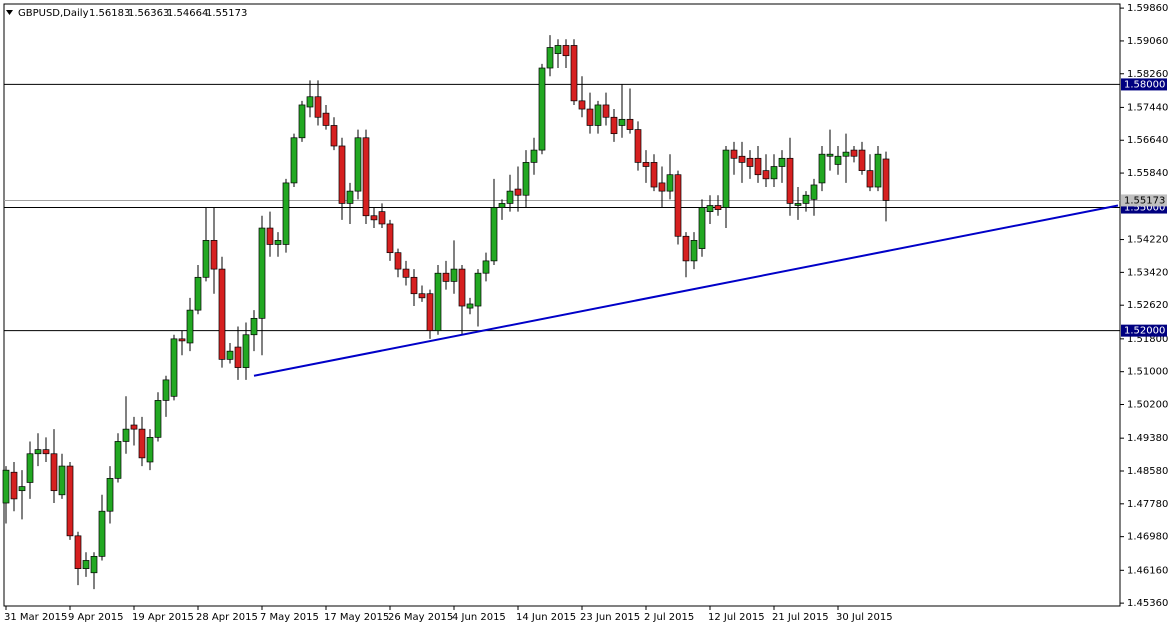 Image resolution: width=1168 pixels, height=626 pixels. Describe the element at coordinates (1144, 208) in the screenshot. I see `hline-label: 1.55000` at that location.